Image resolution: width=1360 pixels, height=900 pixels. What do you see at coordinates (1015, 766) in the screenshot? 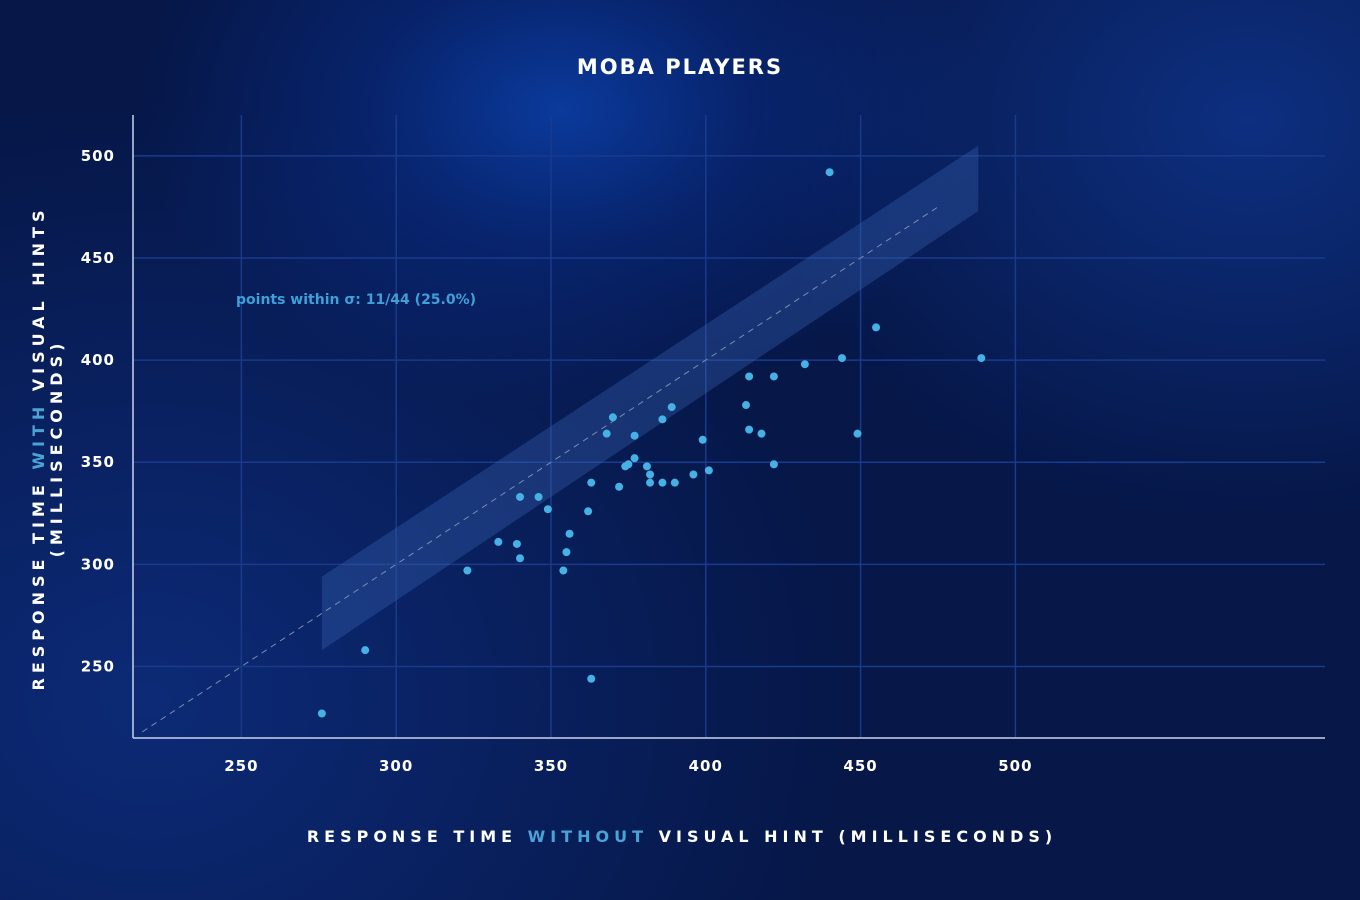
I see `x-tick-label: 500` at bounding box center [1015, 766].